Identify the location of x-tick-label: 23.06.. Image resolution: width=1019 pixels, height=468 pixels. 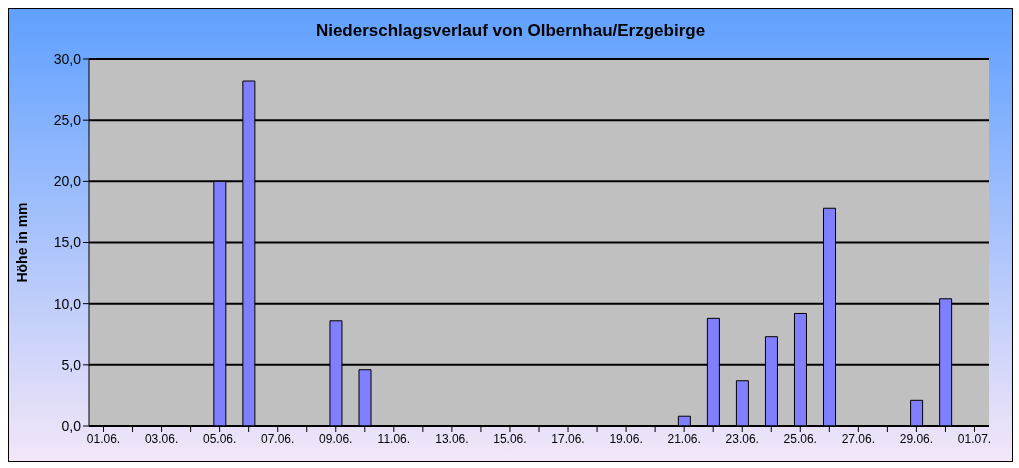
(742, 438).